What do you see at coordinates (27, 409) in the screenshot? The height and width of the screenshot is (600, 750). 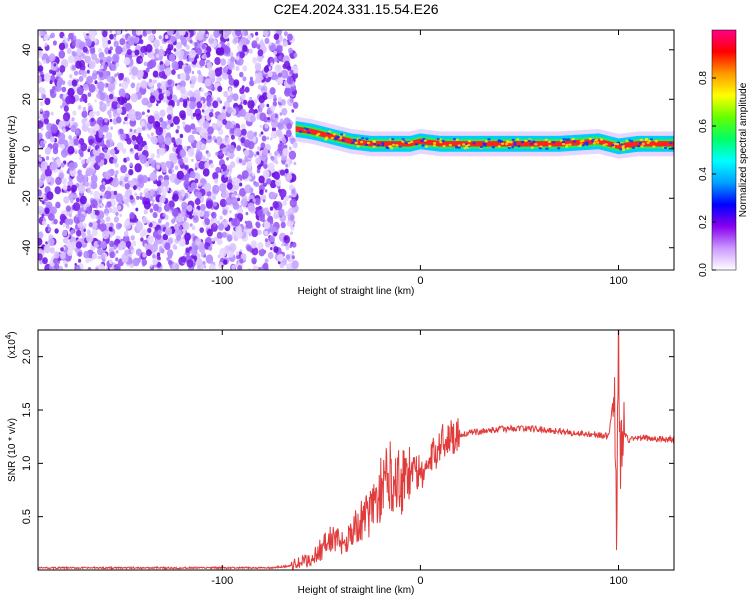 I see `snr-y-tick-label: 1.5` at bounding box center [27, 409].